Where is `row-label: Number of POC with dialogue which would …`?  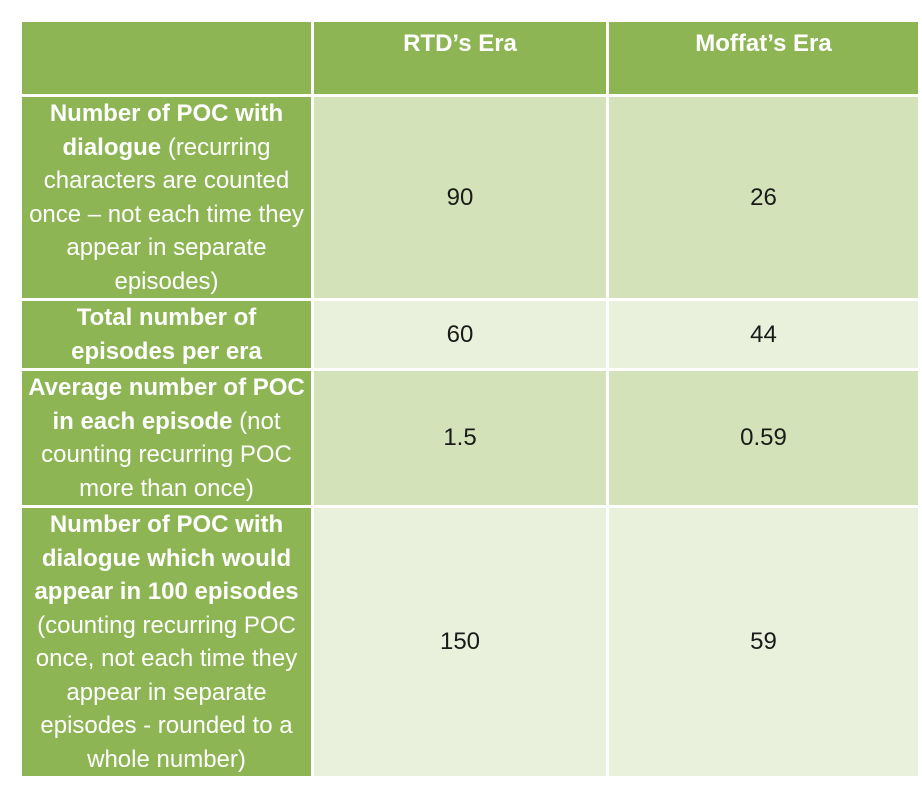
row-label: Number of POC with dialogue which would … is located at coordinates (168, 642).